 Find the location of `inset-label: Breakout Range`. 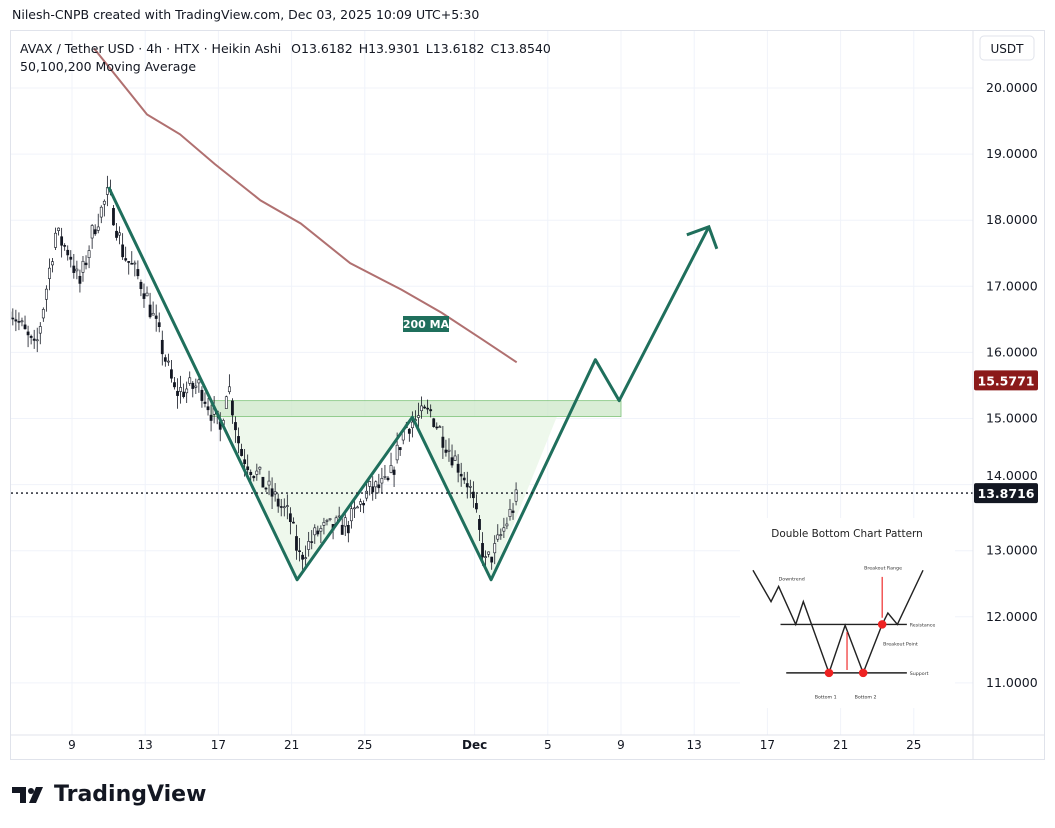

inset-label: Breakout Range is located at coordinates (883, 568).